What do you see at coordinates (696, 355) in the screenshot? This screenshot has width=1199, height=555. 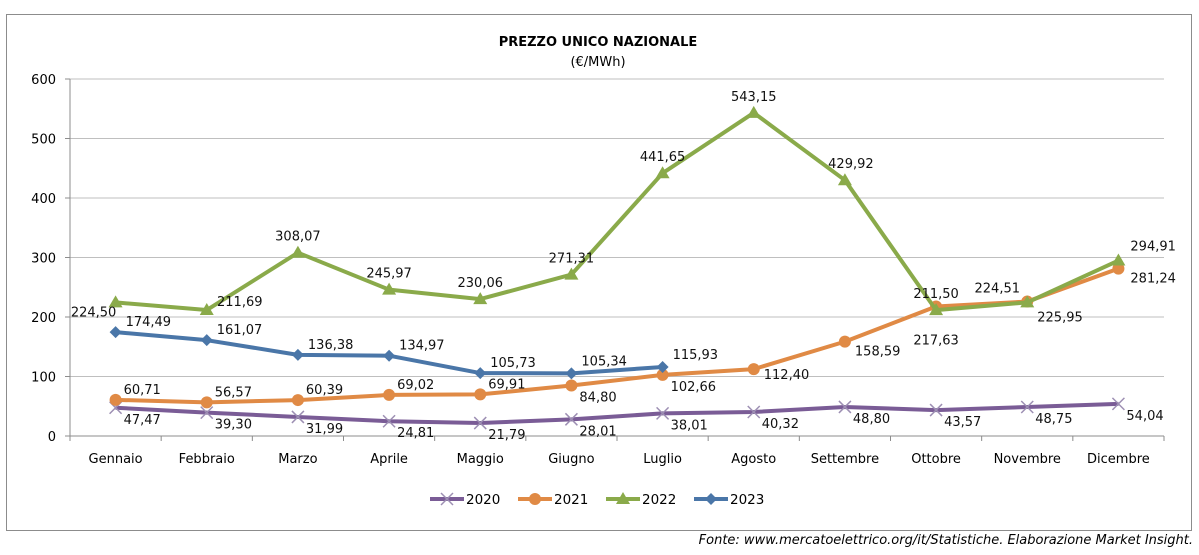 I see `data-label-2023: 115,93` at bounding box center [696, 355].